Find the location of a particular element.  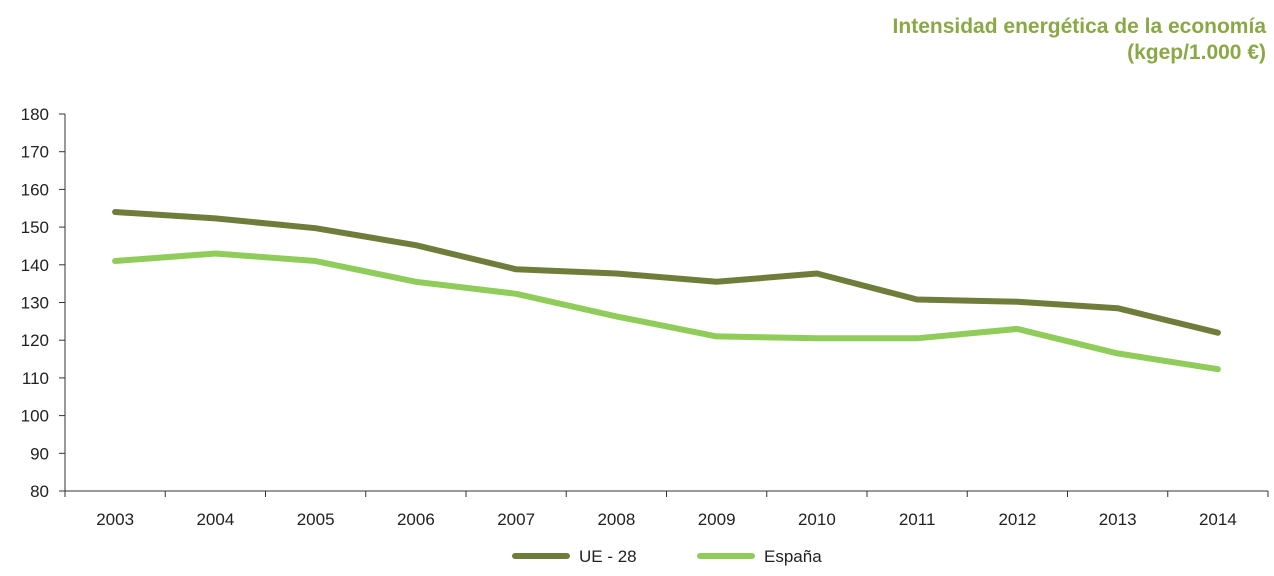

chart-title-line1: Intensidad energética de la economía is located at coordinates (1079, 26).